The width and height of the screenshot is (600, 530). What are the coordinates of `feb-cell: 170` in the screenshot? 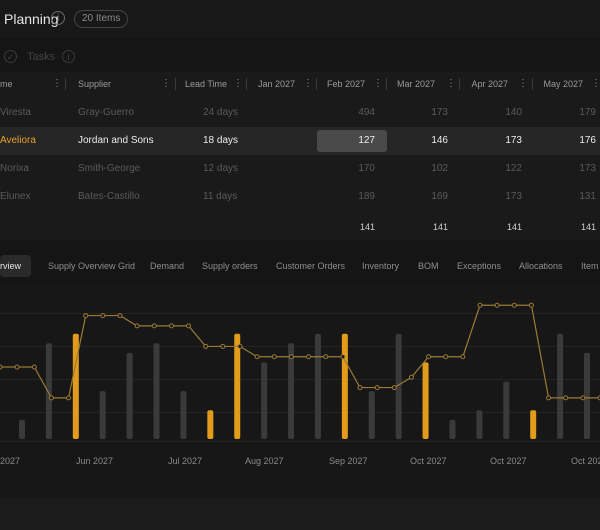 It's located at (366, 168).